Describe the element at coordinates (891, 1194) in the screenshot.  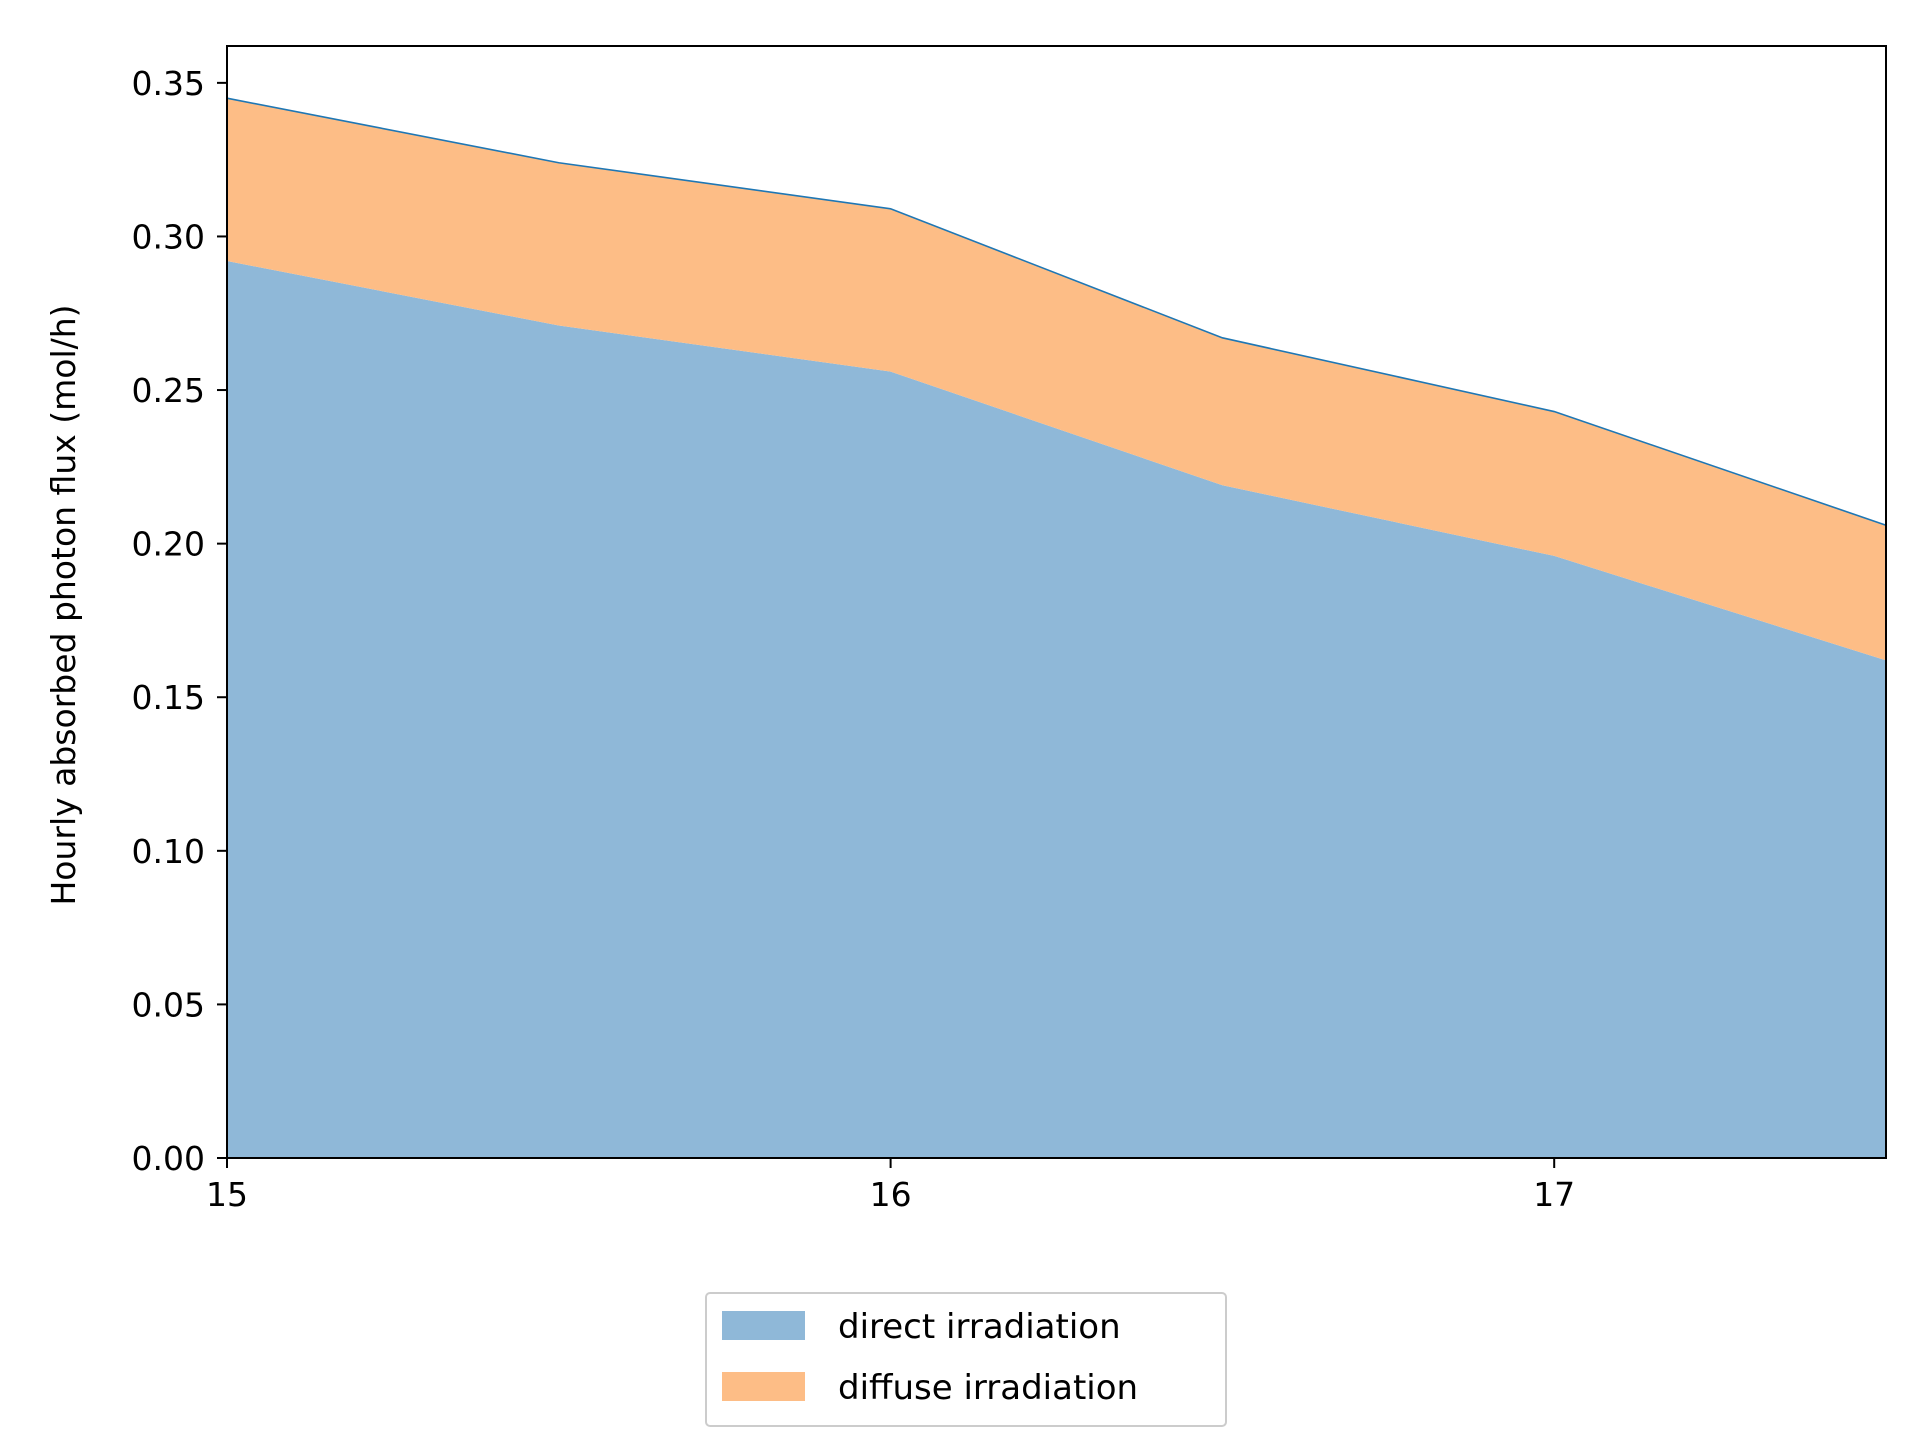
I see `x-tick-label: 16` at that location.